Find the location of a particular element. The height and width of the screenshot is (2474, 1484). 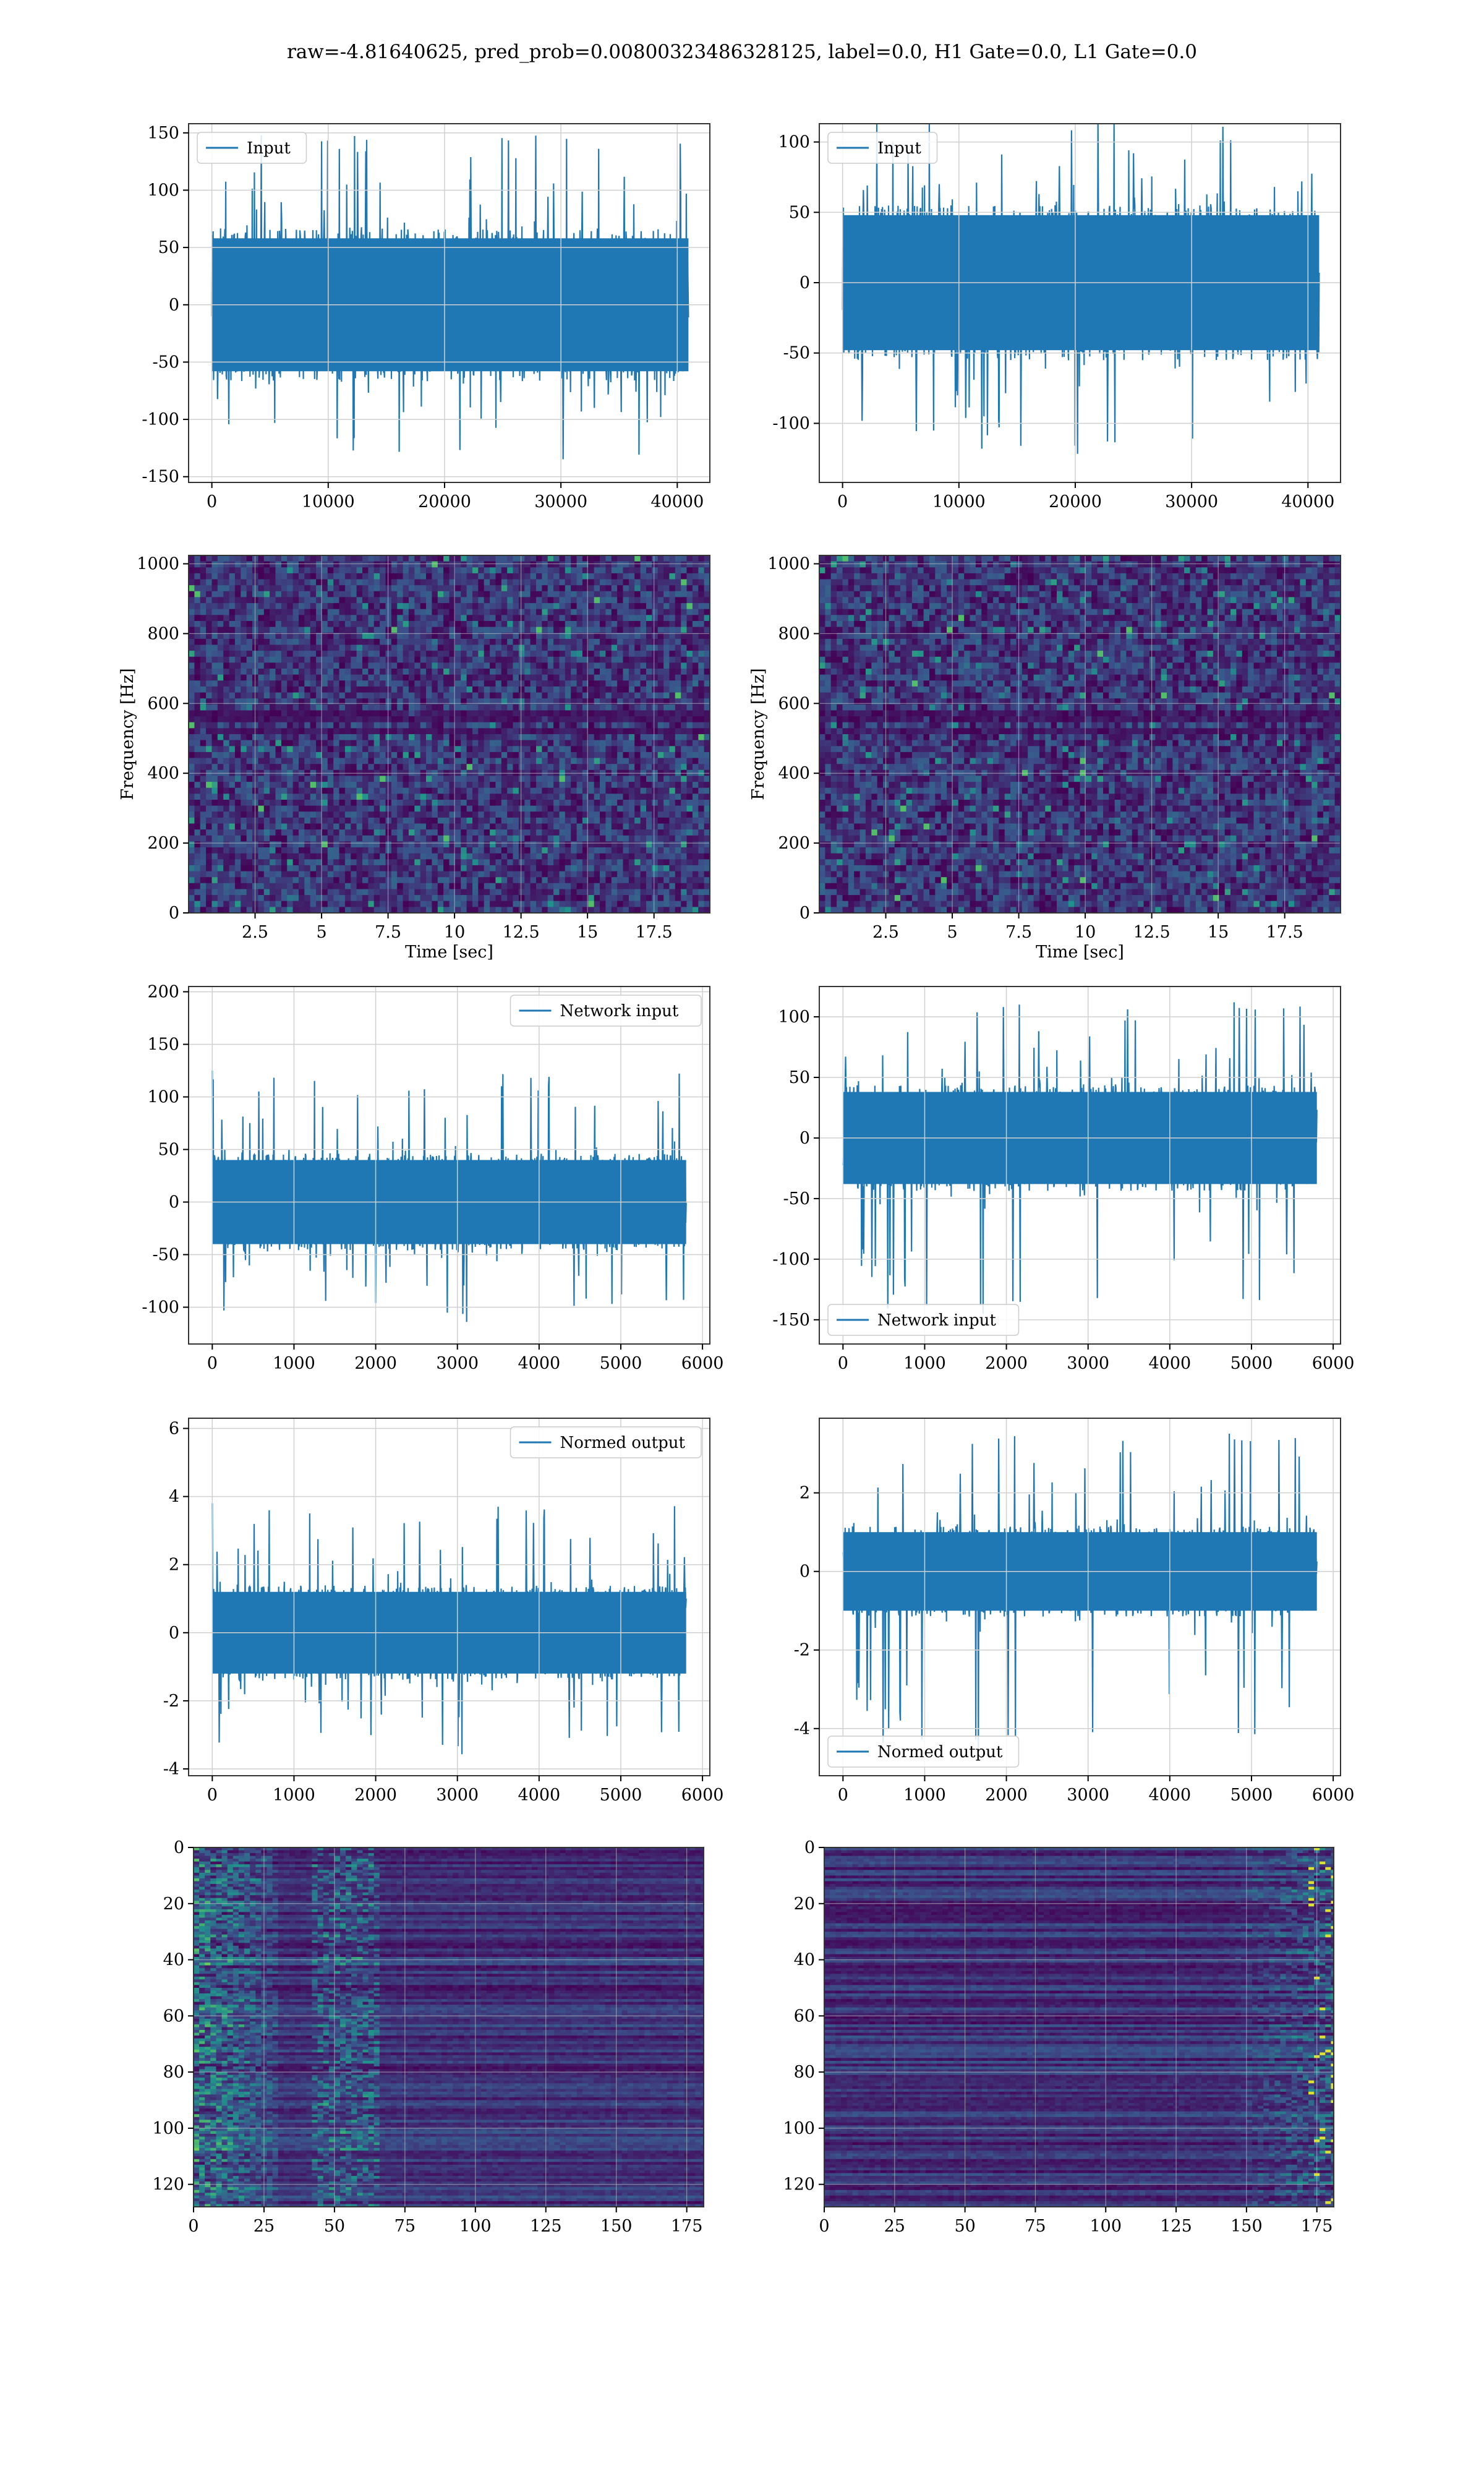

plot-area is located at coordinates (450, 297).